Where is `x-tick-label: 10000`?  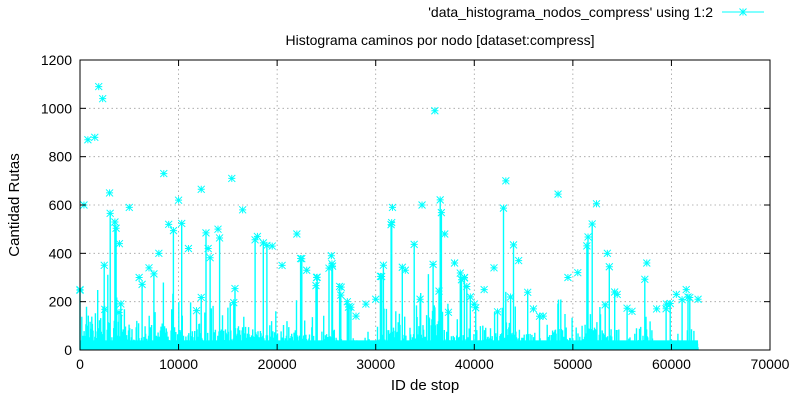 x-tick-label: 10000 is located at coordinates (178, 364).